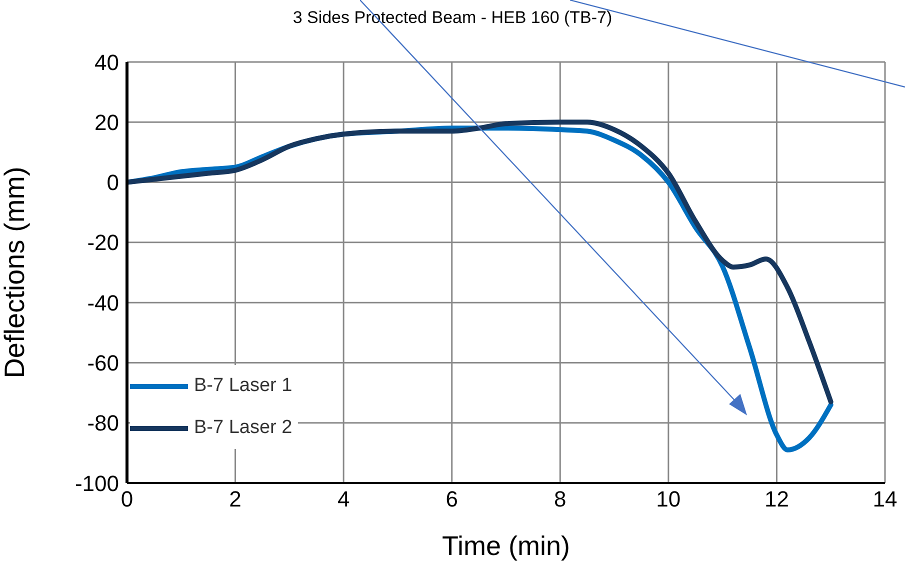 The image size is (905, 571). I want to click on x-tick-label: 12, so click(776, 499).